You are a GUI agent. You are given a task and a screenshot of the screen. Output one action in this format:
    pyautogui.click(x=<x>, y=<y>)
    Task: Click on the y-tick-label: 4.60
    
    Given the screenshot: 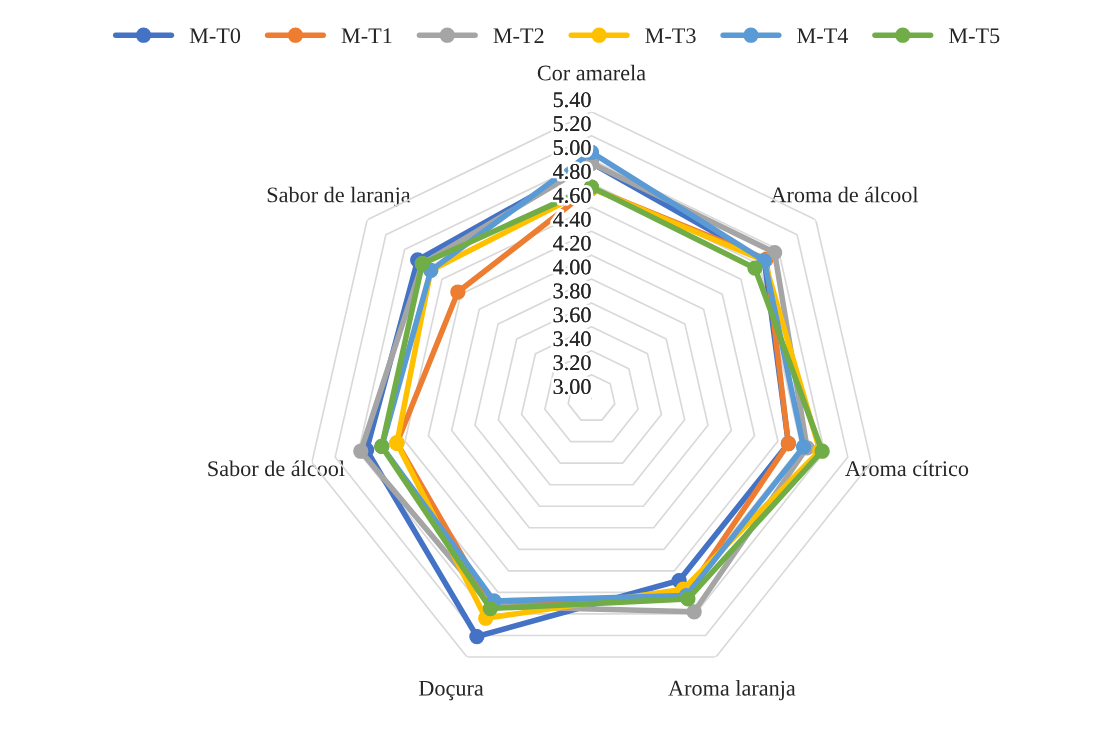 What is the action you would take?
    pyautogui.click(x=572, y=195)
    